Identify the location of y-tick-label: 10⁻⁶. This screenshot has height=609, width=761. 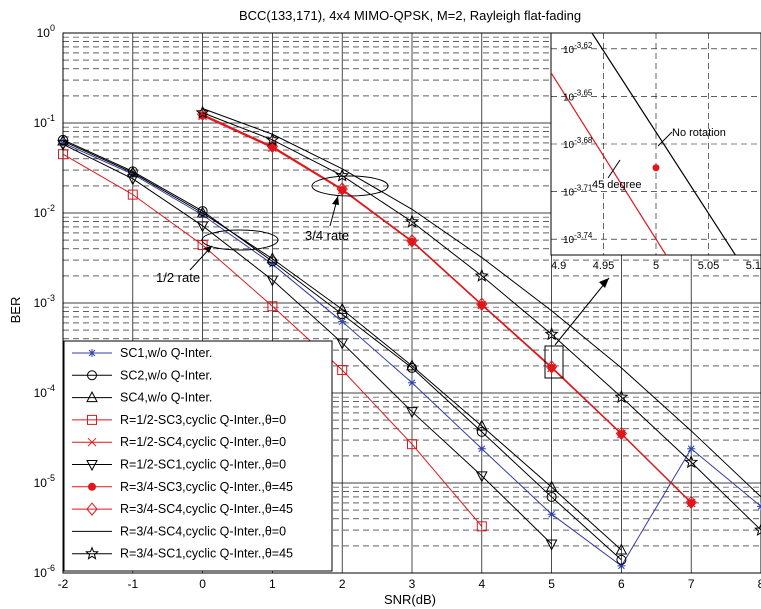
(44, 571).